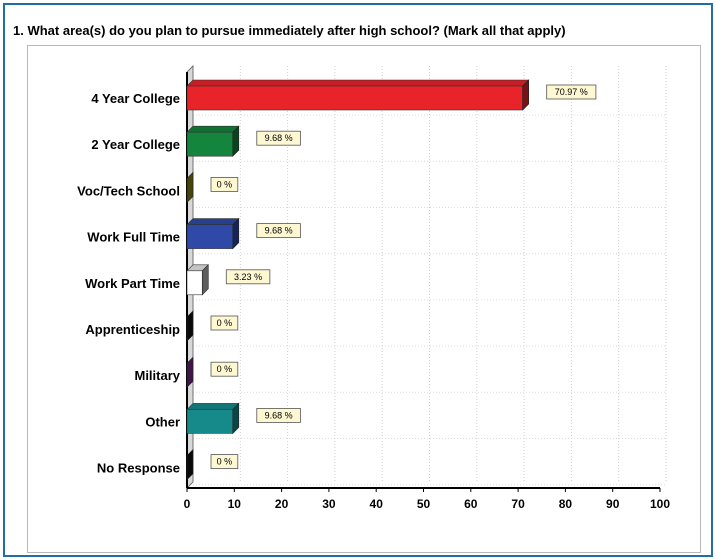  What do you see at coordinates (329, 504) in the screenshot?
I see `x-tick-label: 30` at bounding box center [329, 504].